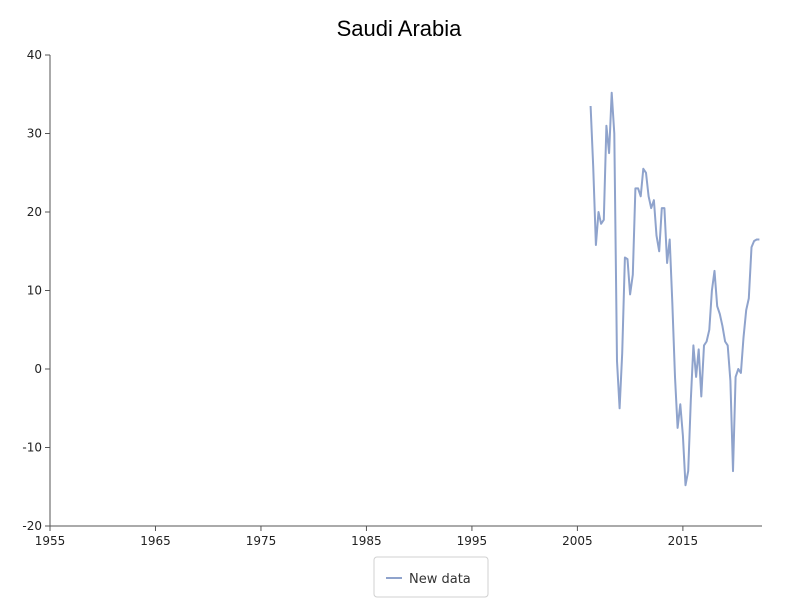 The height and width of the screenshot is (600, 800). What do you see at coordinates (440, 579) in the screenshot?
I see `legend-label: New data` at bounding box center [440, 579].